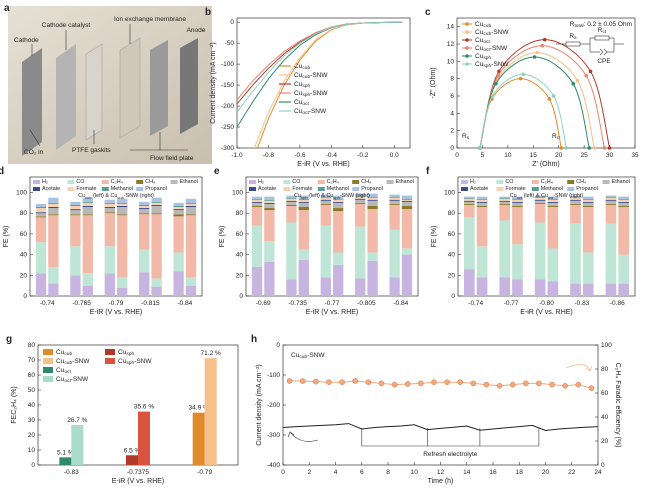  What do you see at coordinates (91, 150) in the screenshot?
I see `text-part: PTFE gaskits` at bounding box center [91, 150].